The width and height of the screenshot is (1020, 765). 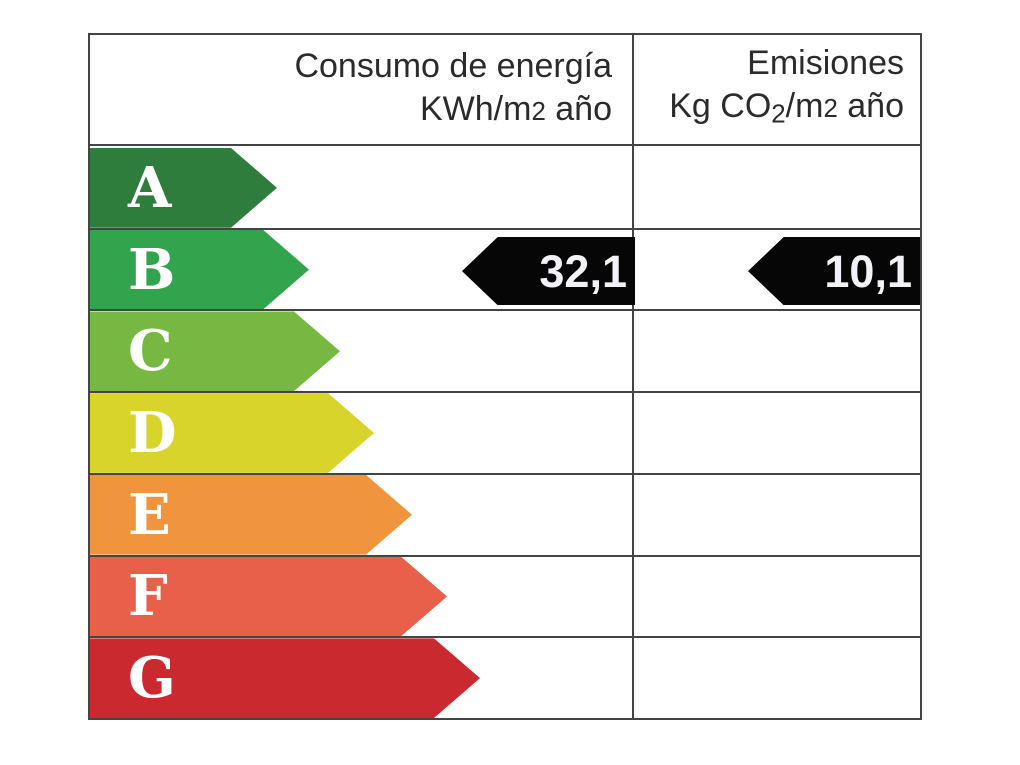 I want to click on rating-row-b: B 32,1 10,1, so click(x=505, y=271).